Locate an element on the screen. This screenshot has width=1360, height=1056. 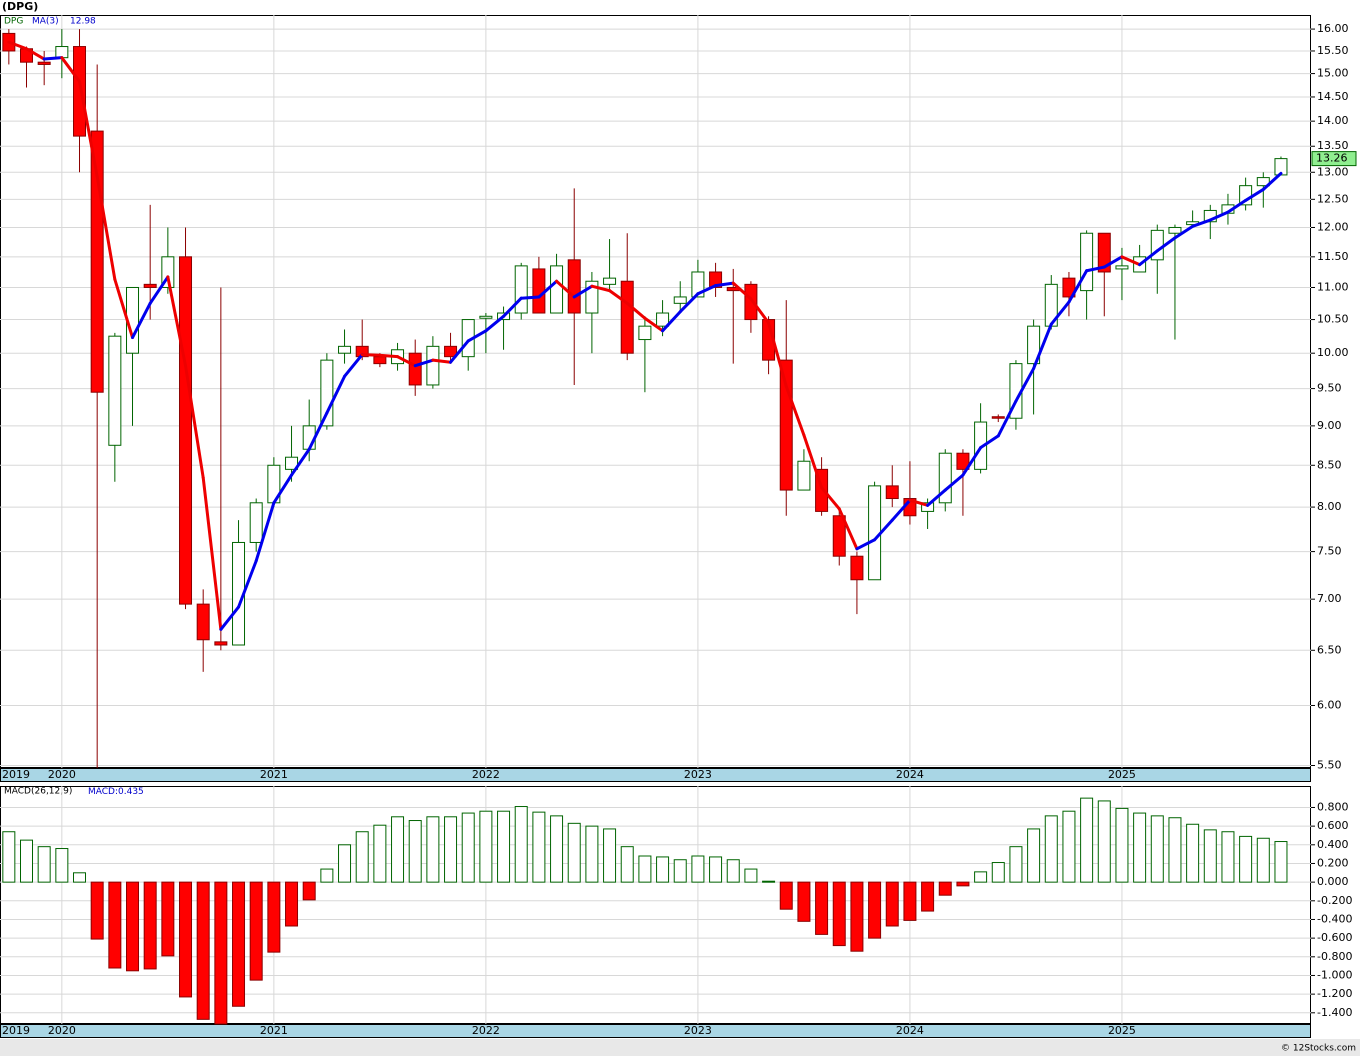
legend-macd-value: MACD:0.435 is located at coordinates (116, 792).